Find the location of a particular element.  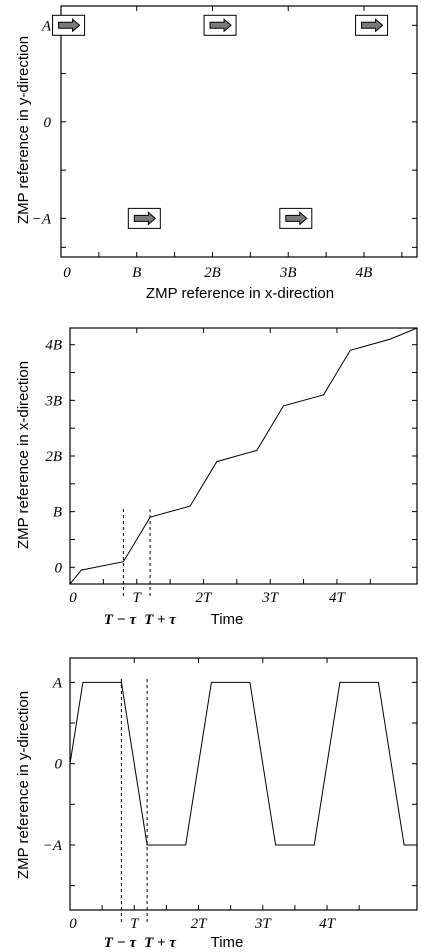

chart-1-ylabel: ZMP reference in y-direction is located at coordinates (23, 130).